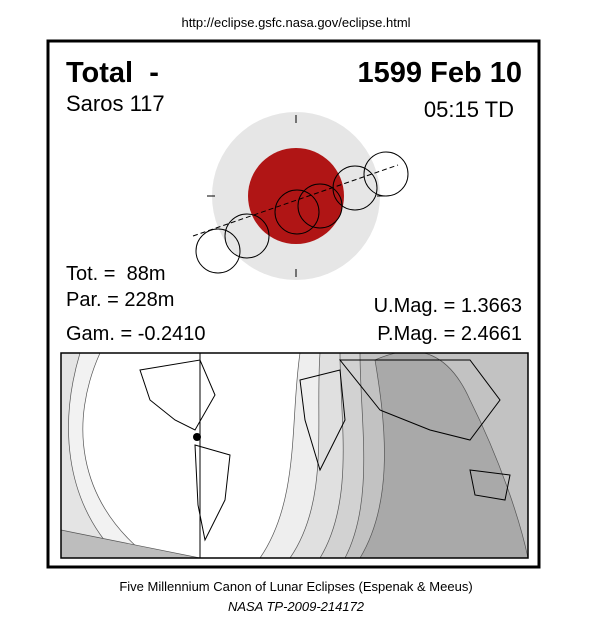 The height and width of the screenshot is (640, 601). I want to click on eclipse-type: Total -, so click(112, 73).